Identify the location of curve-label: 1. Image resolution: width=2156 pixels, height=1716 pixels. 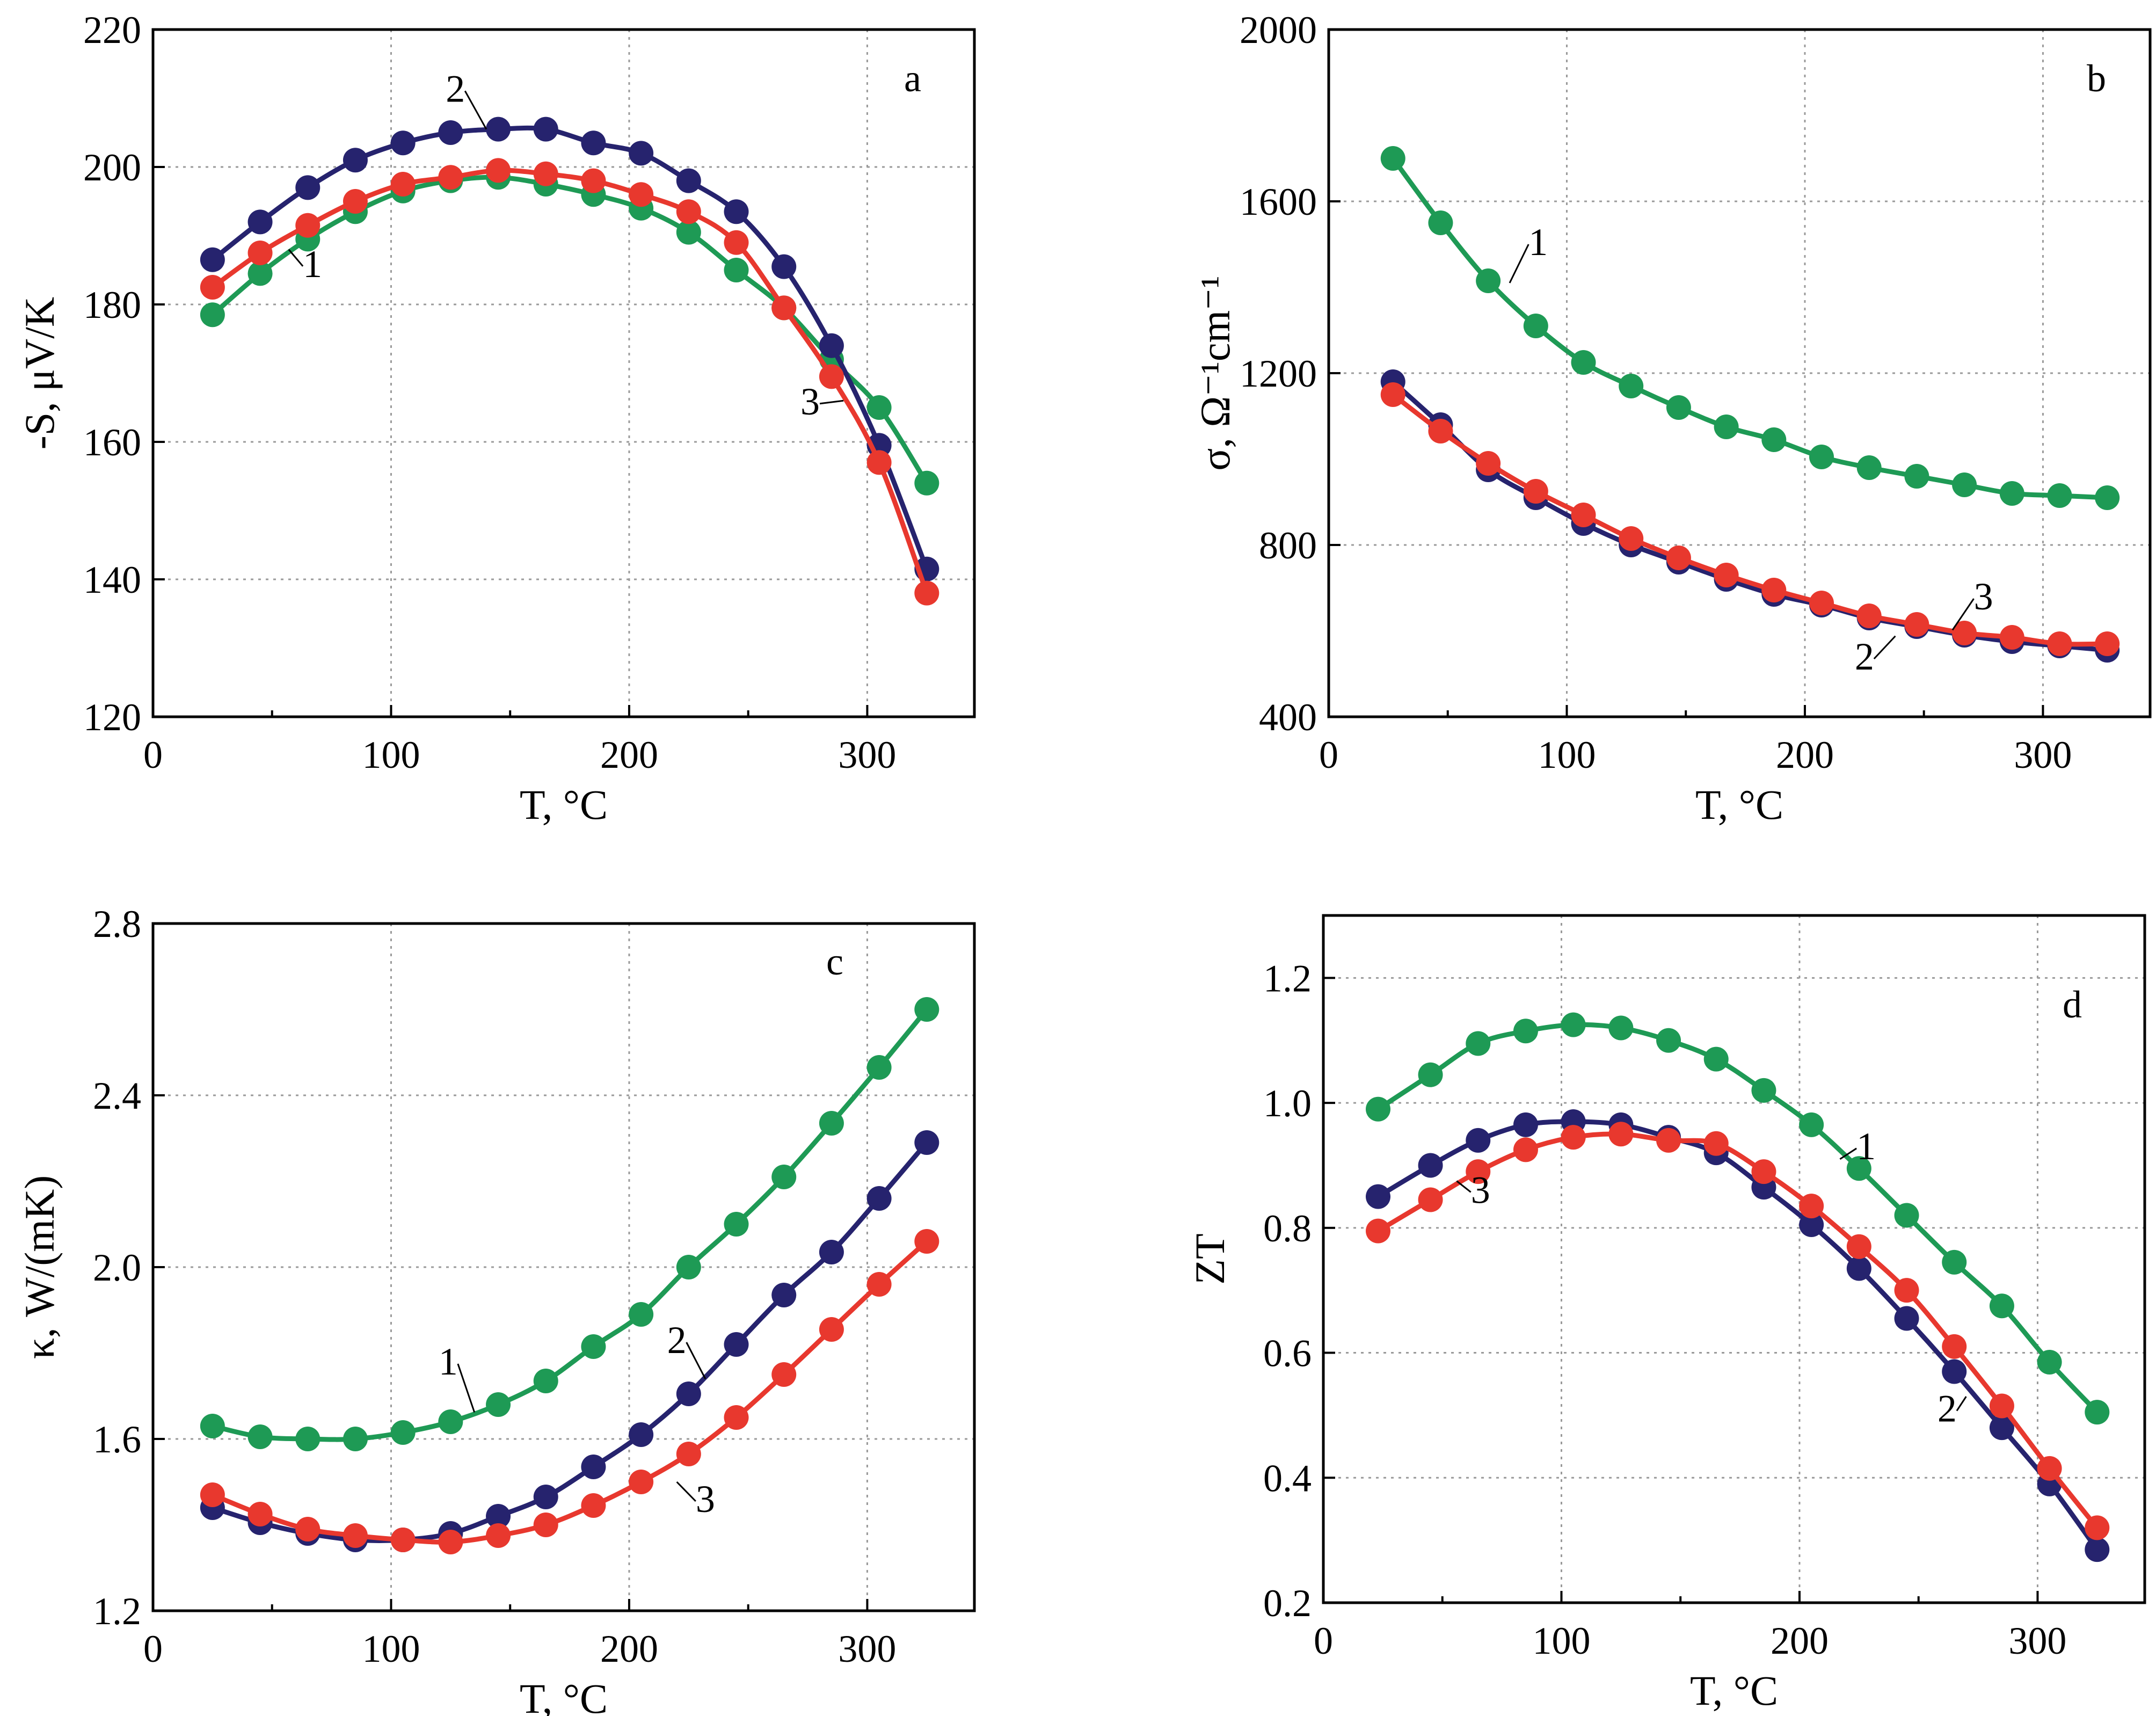
(448, 1361).